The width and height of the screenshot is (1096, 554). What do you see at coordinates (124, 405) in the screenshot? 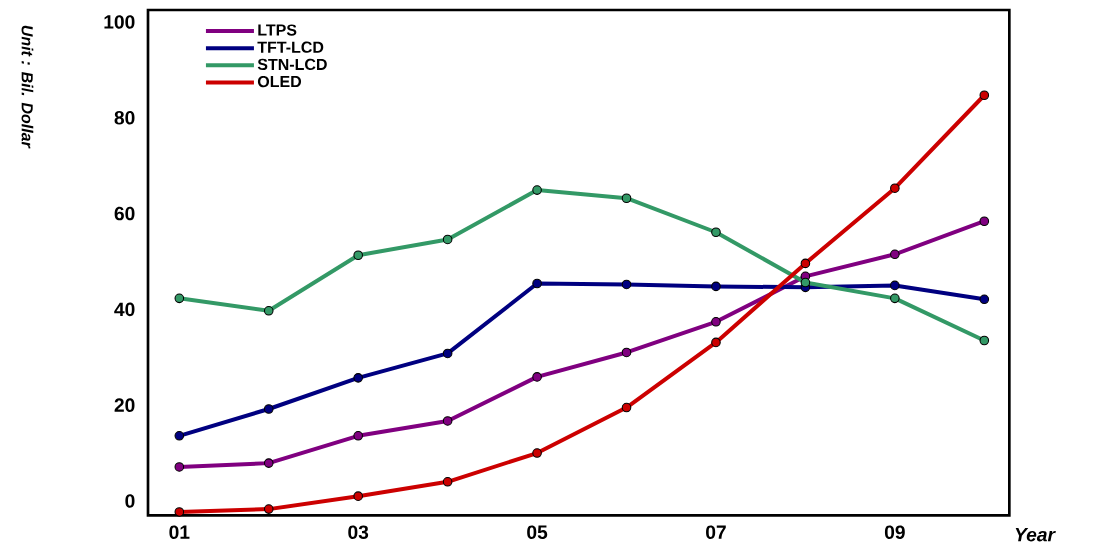
I see `y-tick-label: 20` at bounding box center [124, 405].